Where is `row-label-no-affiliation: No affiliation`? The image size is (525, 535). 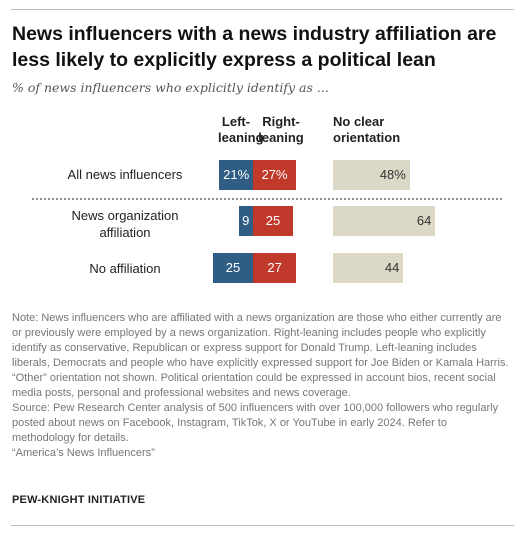 row-label-no-affiliation: No affiliation is located at coordinates (125, 268).